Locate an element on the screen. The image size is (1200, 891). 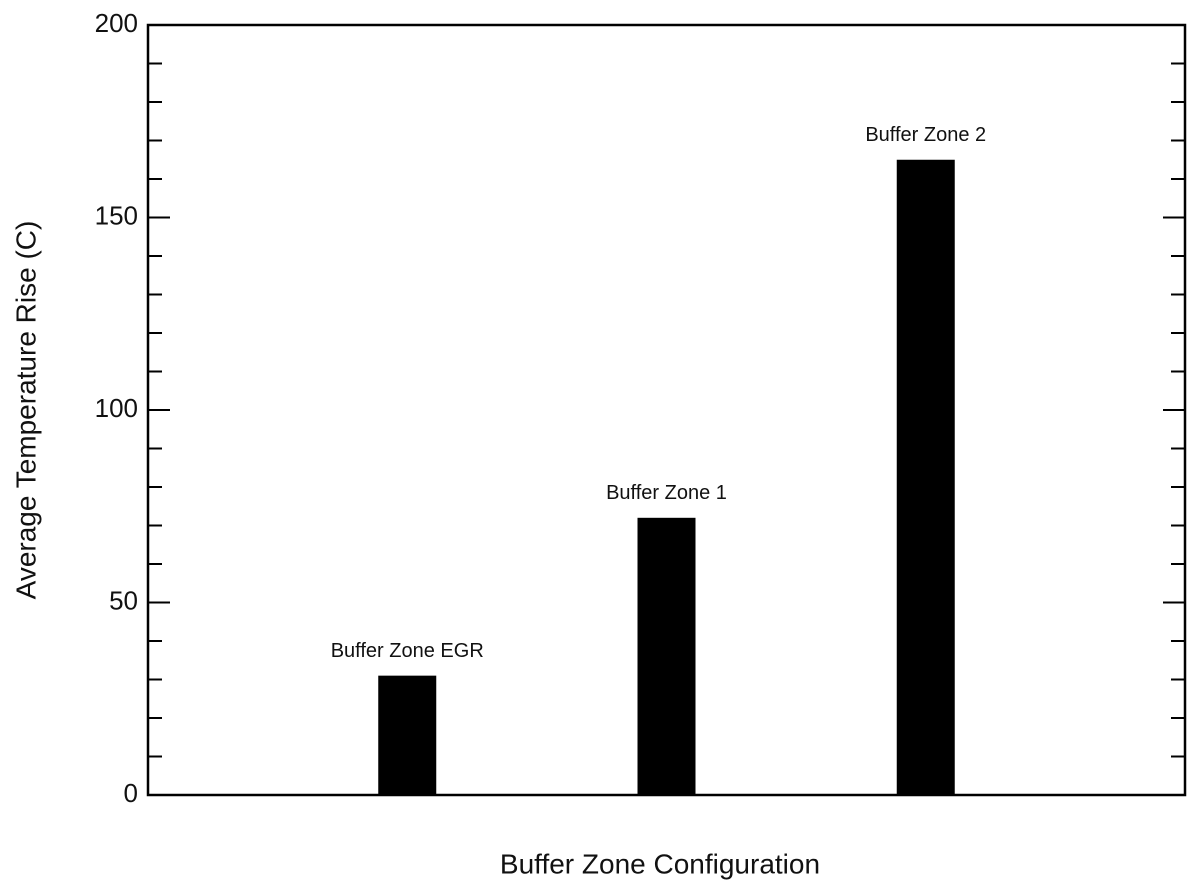
y-tick-label: 50 is located at coordinates (123, 600).